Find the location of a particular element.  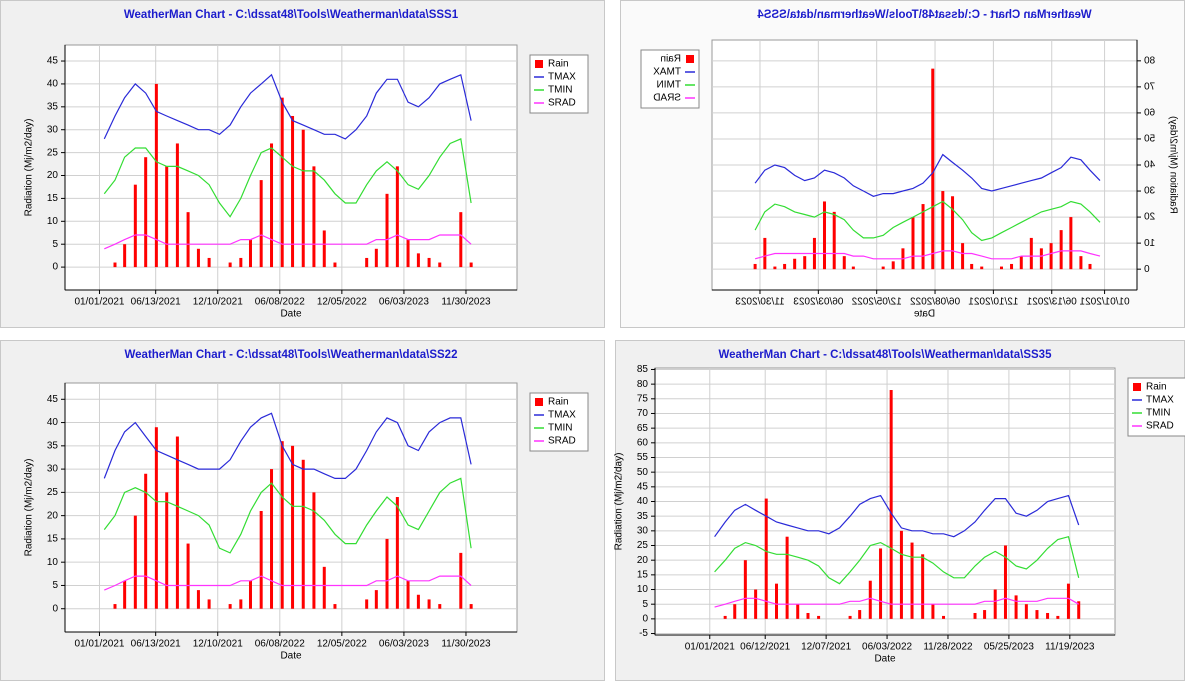

y-tick-label: 80 is located at coordinates (643, 384).